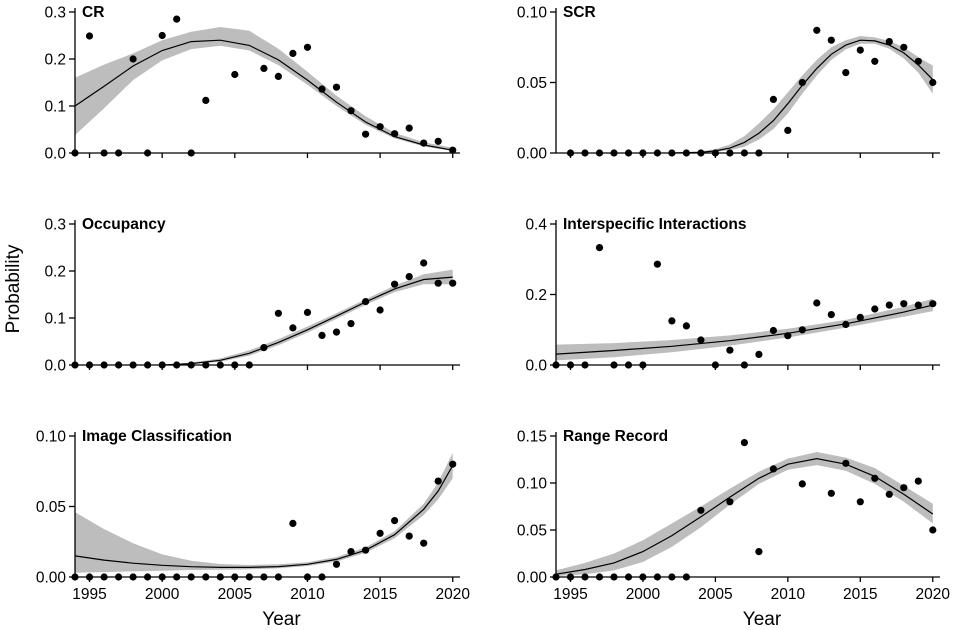 The image size is (957, 630). What do you see at coordinates (124, 224) in the screenshot?
I see `panel-title: Occupancy` at bounding box center [124, 224].